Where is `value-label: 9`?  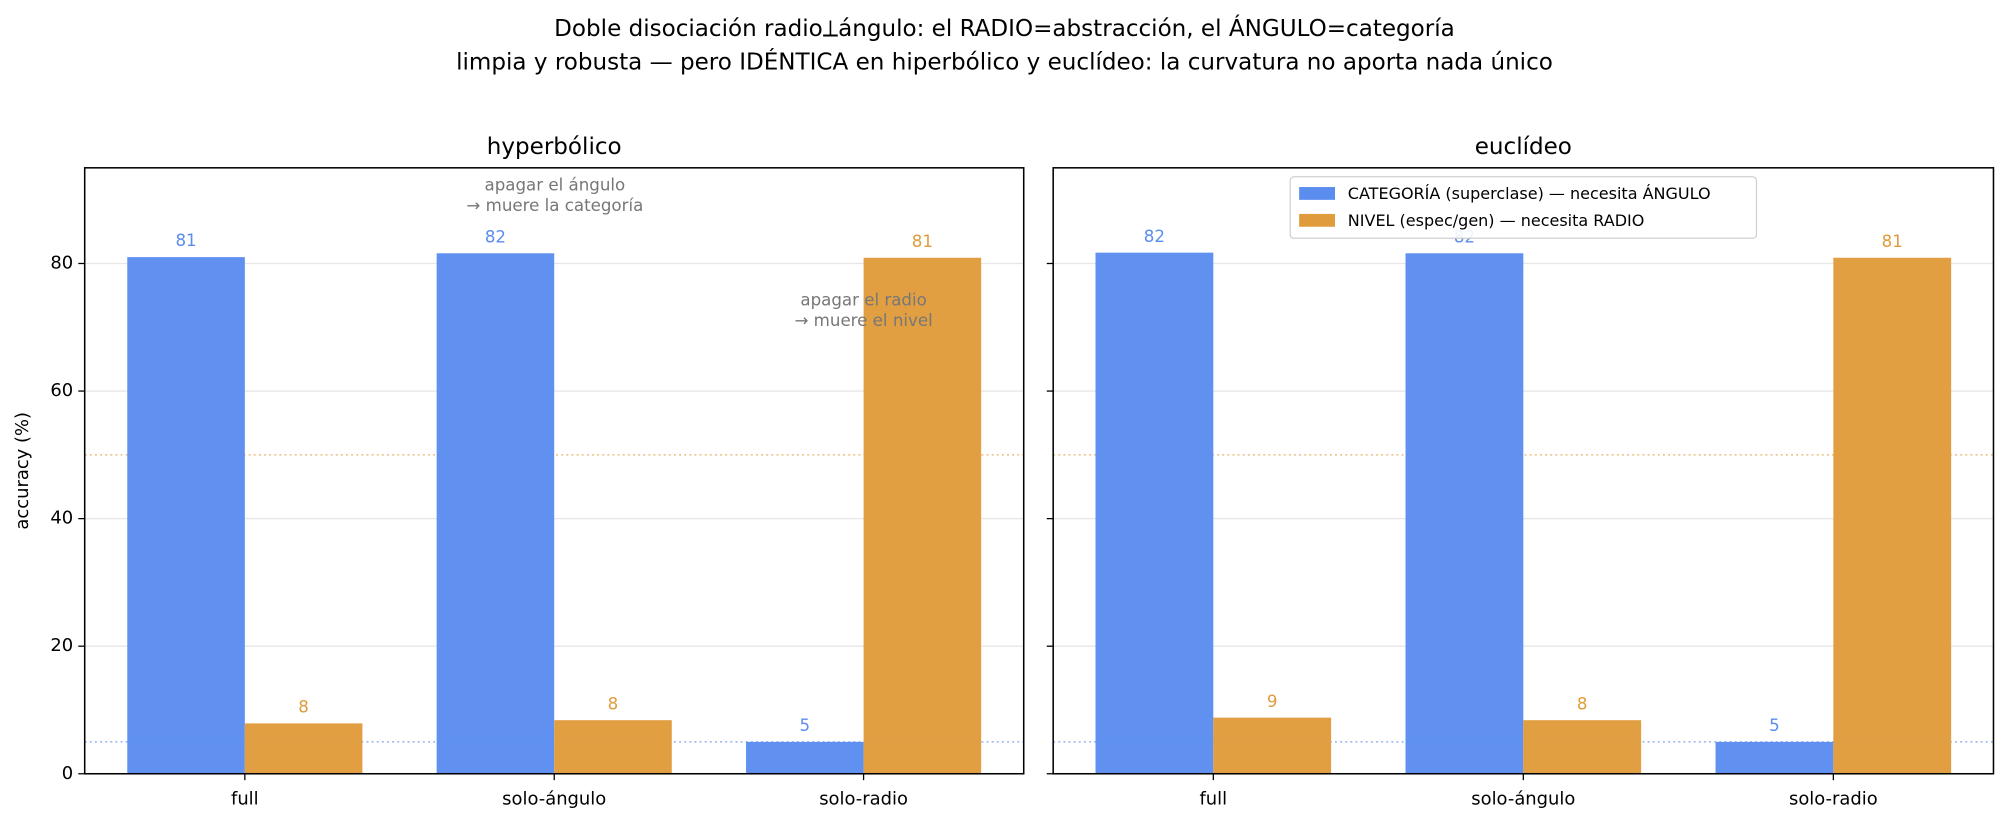 value-label: 9 is located at coordinates (1272, 701).